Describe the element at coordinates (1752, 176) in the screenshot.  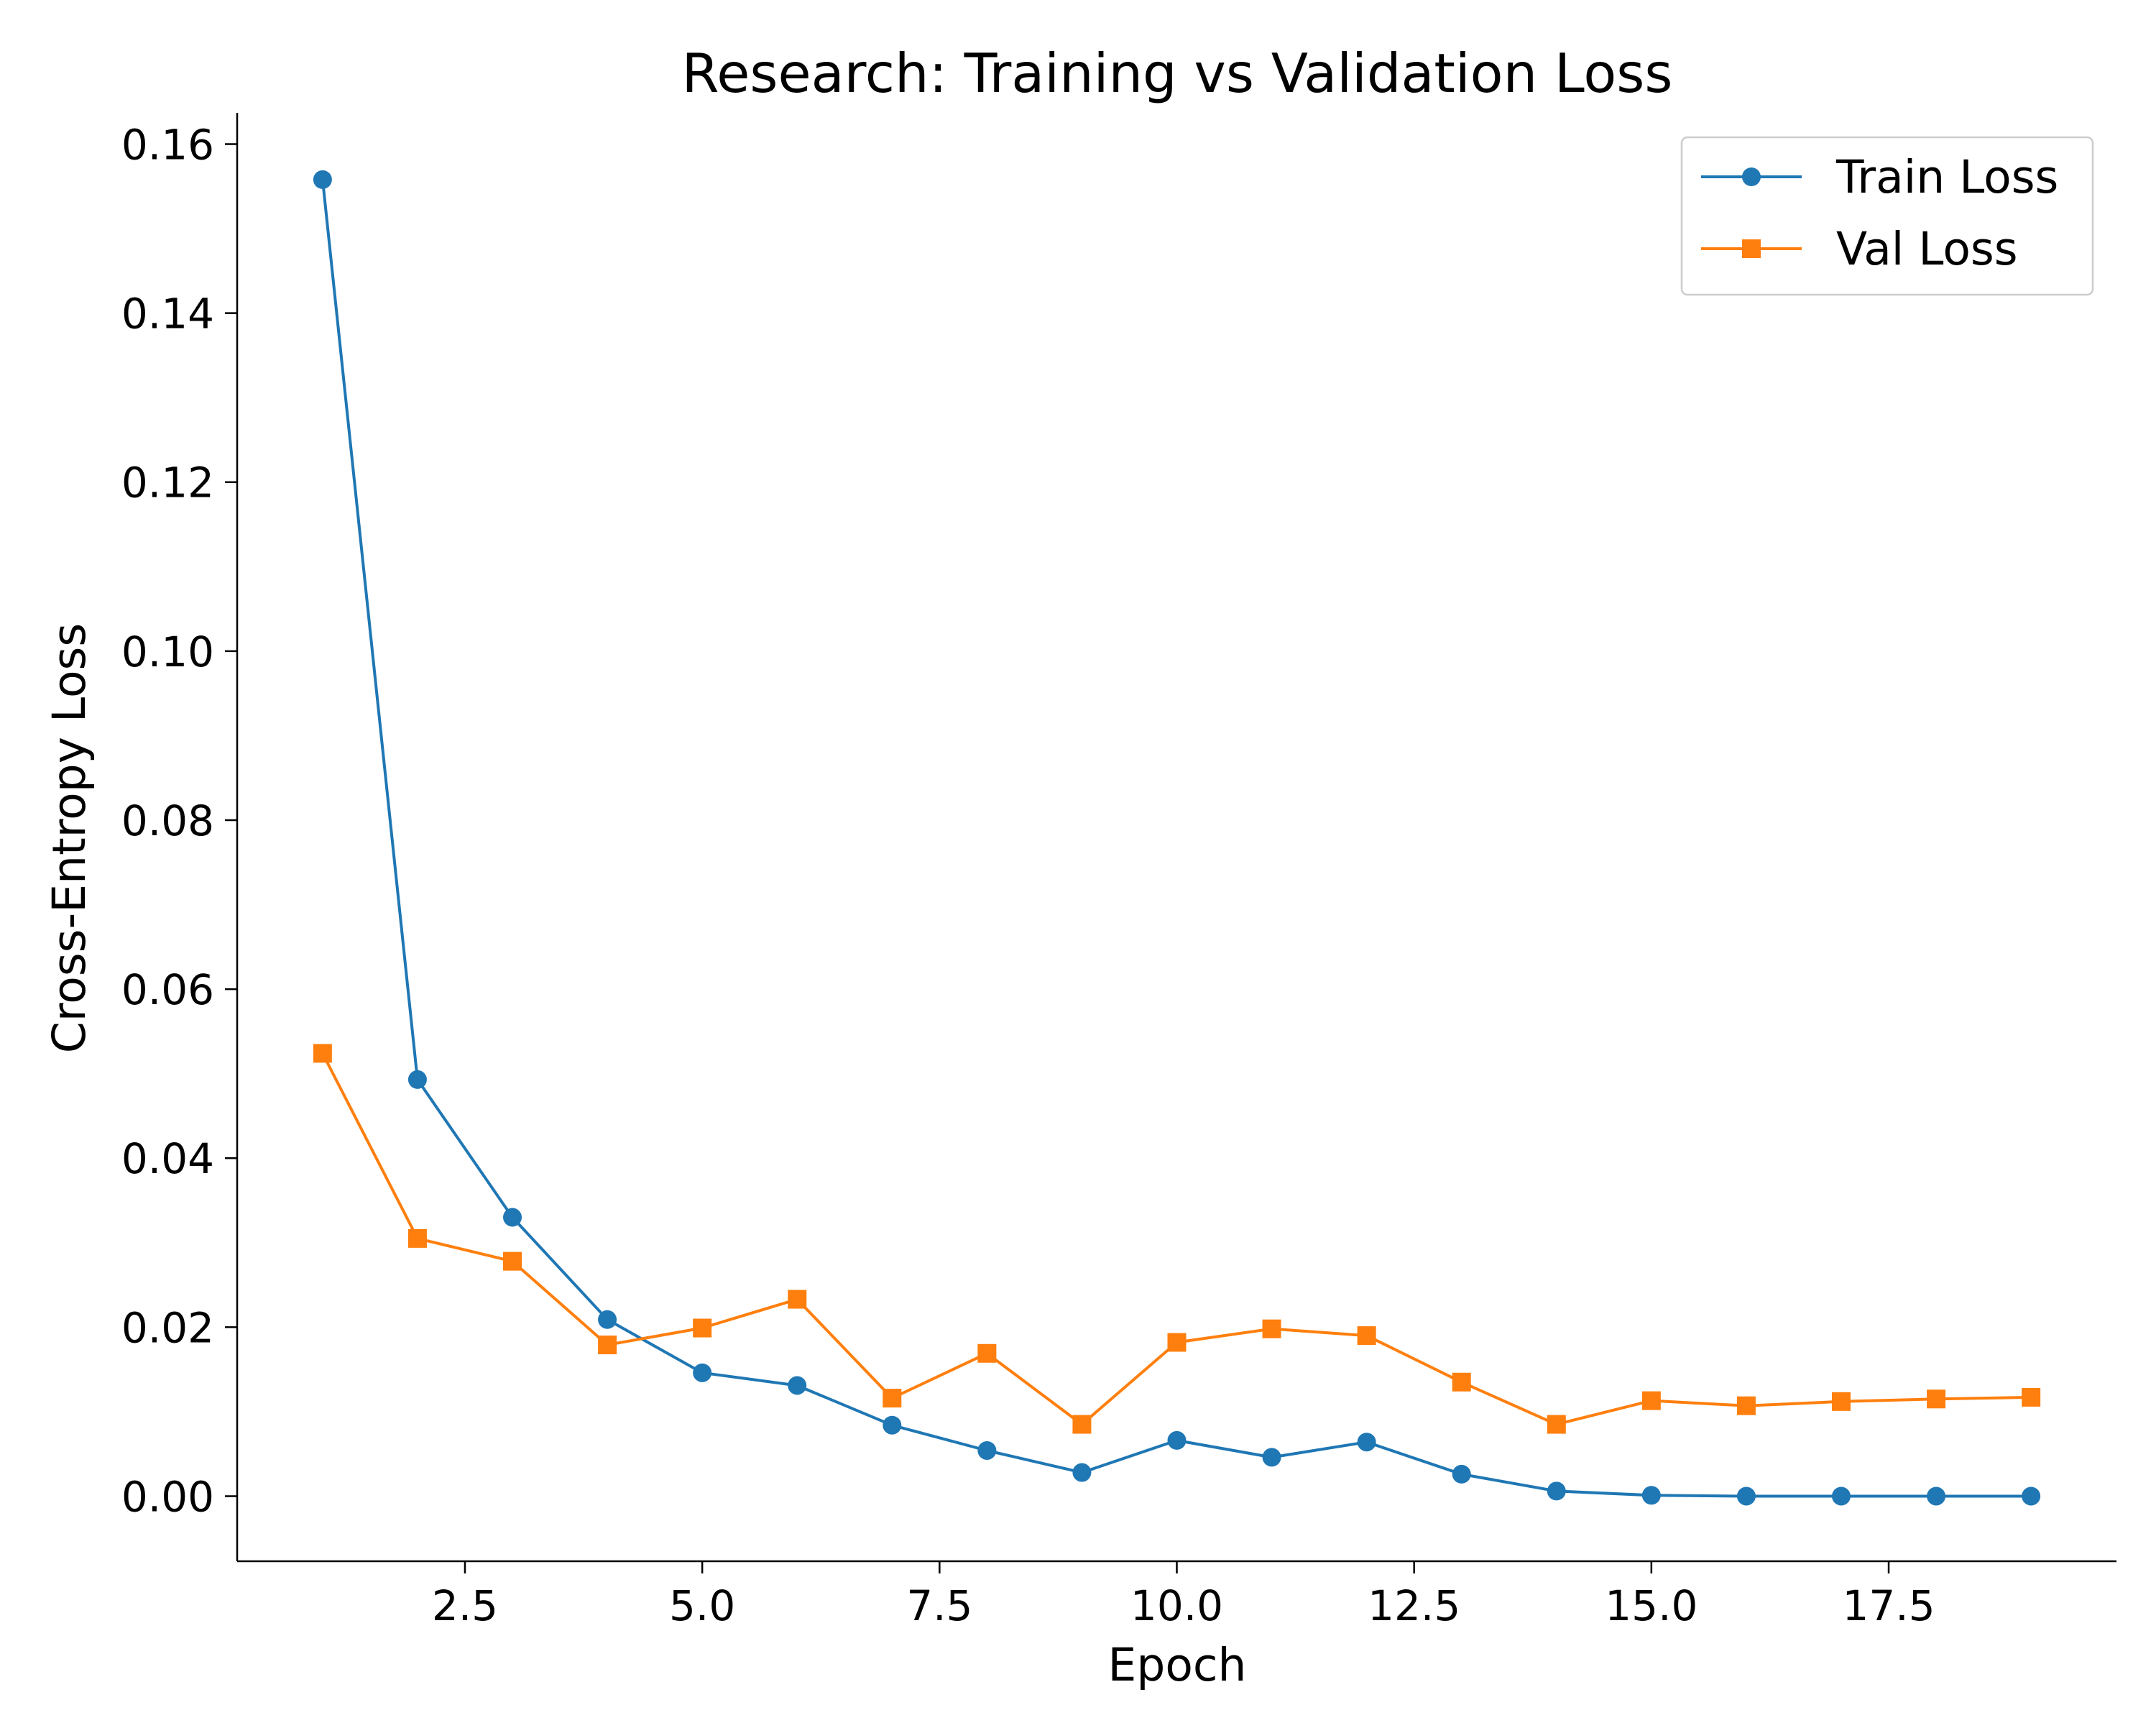
I see `legend-train-marker` at that location.